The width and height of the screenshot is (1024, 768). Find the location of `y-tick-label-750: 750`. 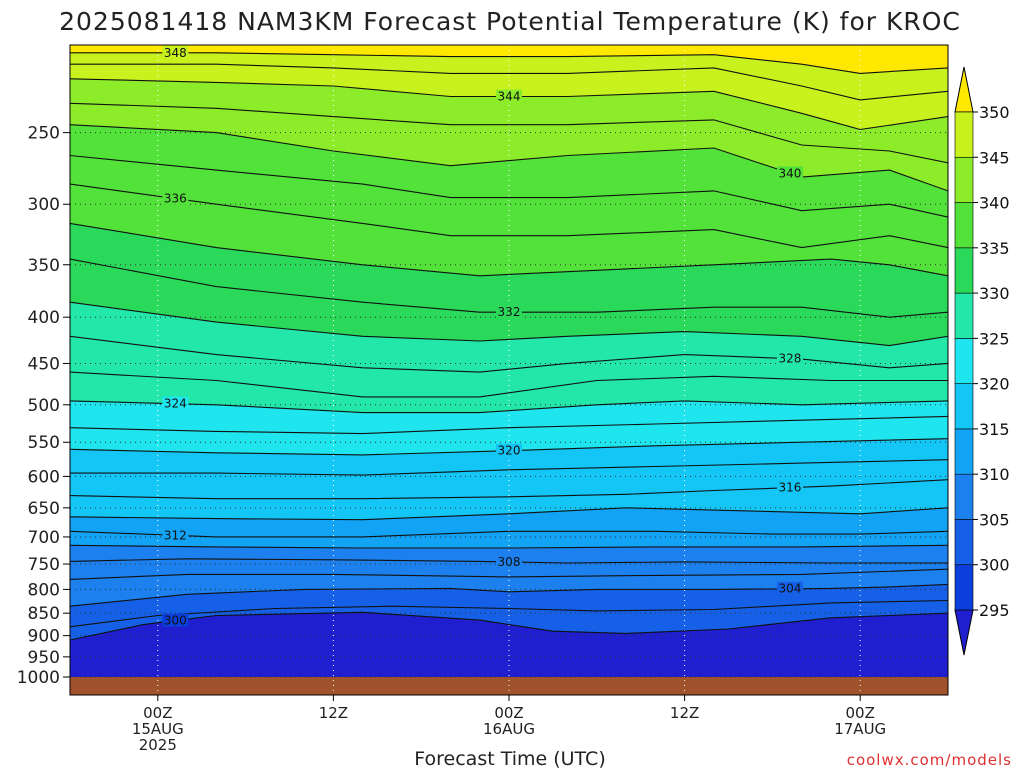

y-tick-label-750: 750 is located at coordinates (44, 565).